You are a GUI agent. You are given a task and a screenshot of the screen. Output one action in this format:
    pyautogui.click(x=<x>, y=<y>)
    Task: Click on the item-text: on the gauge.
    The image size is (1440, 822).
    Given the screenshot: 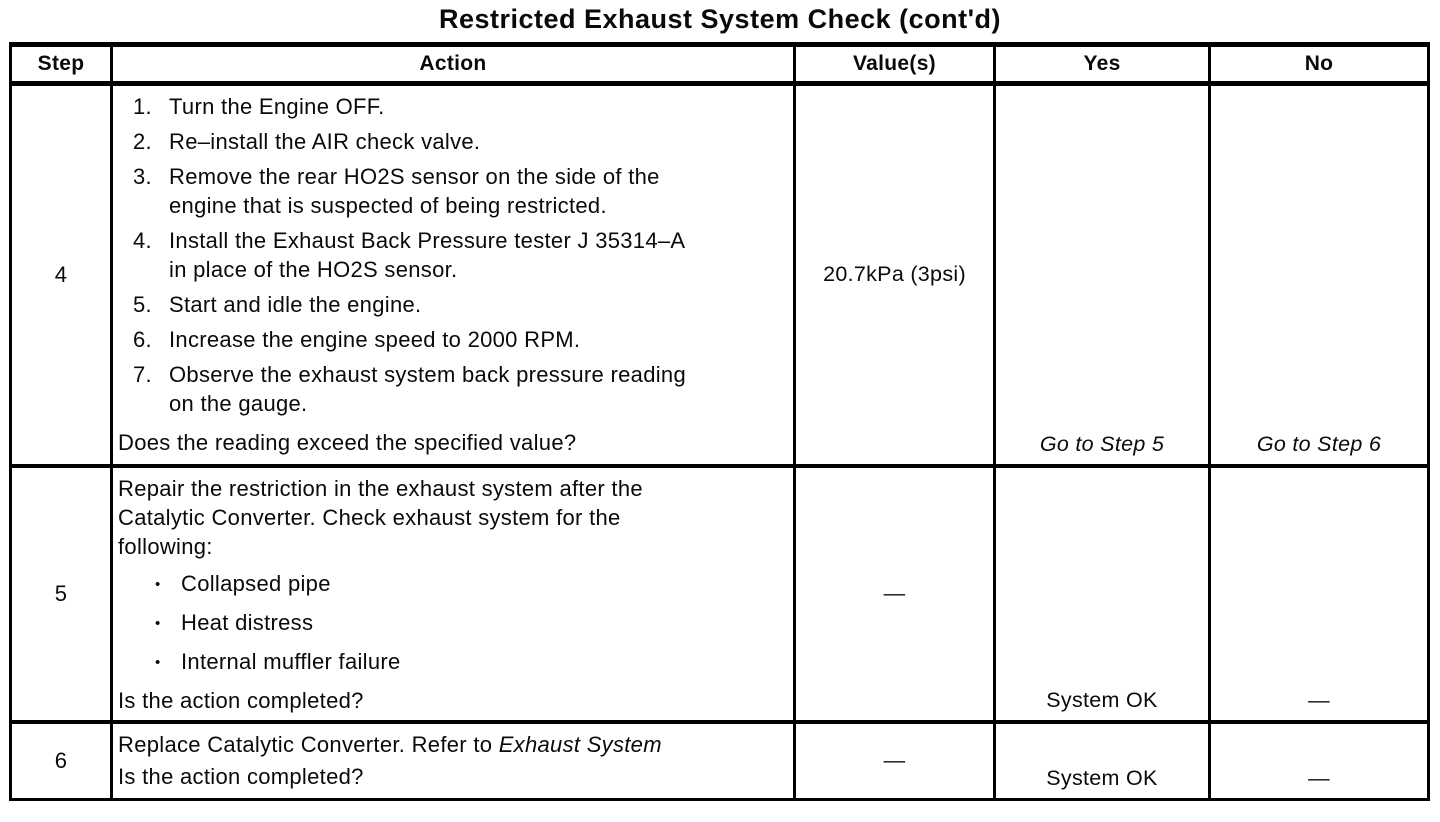 What is the action you would take?
    pyautogui.click(x=238, y=403)
    